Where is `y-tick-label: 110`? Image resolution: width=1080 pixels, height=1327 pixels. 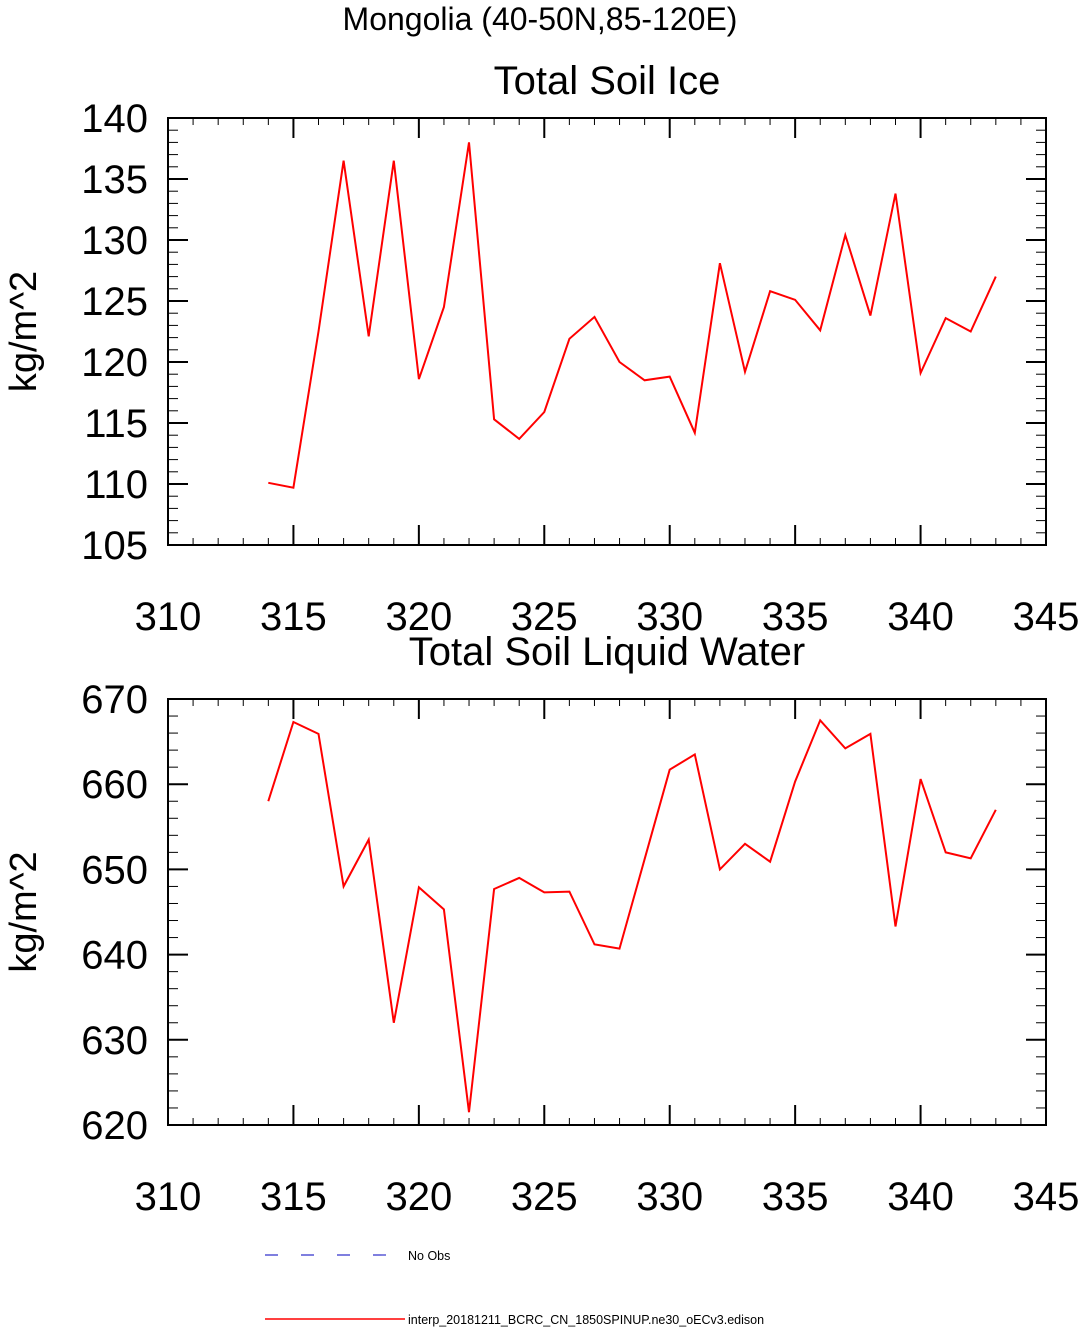
y-tick-label: 110 is located at coordinates (116, 485).